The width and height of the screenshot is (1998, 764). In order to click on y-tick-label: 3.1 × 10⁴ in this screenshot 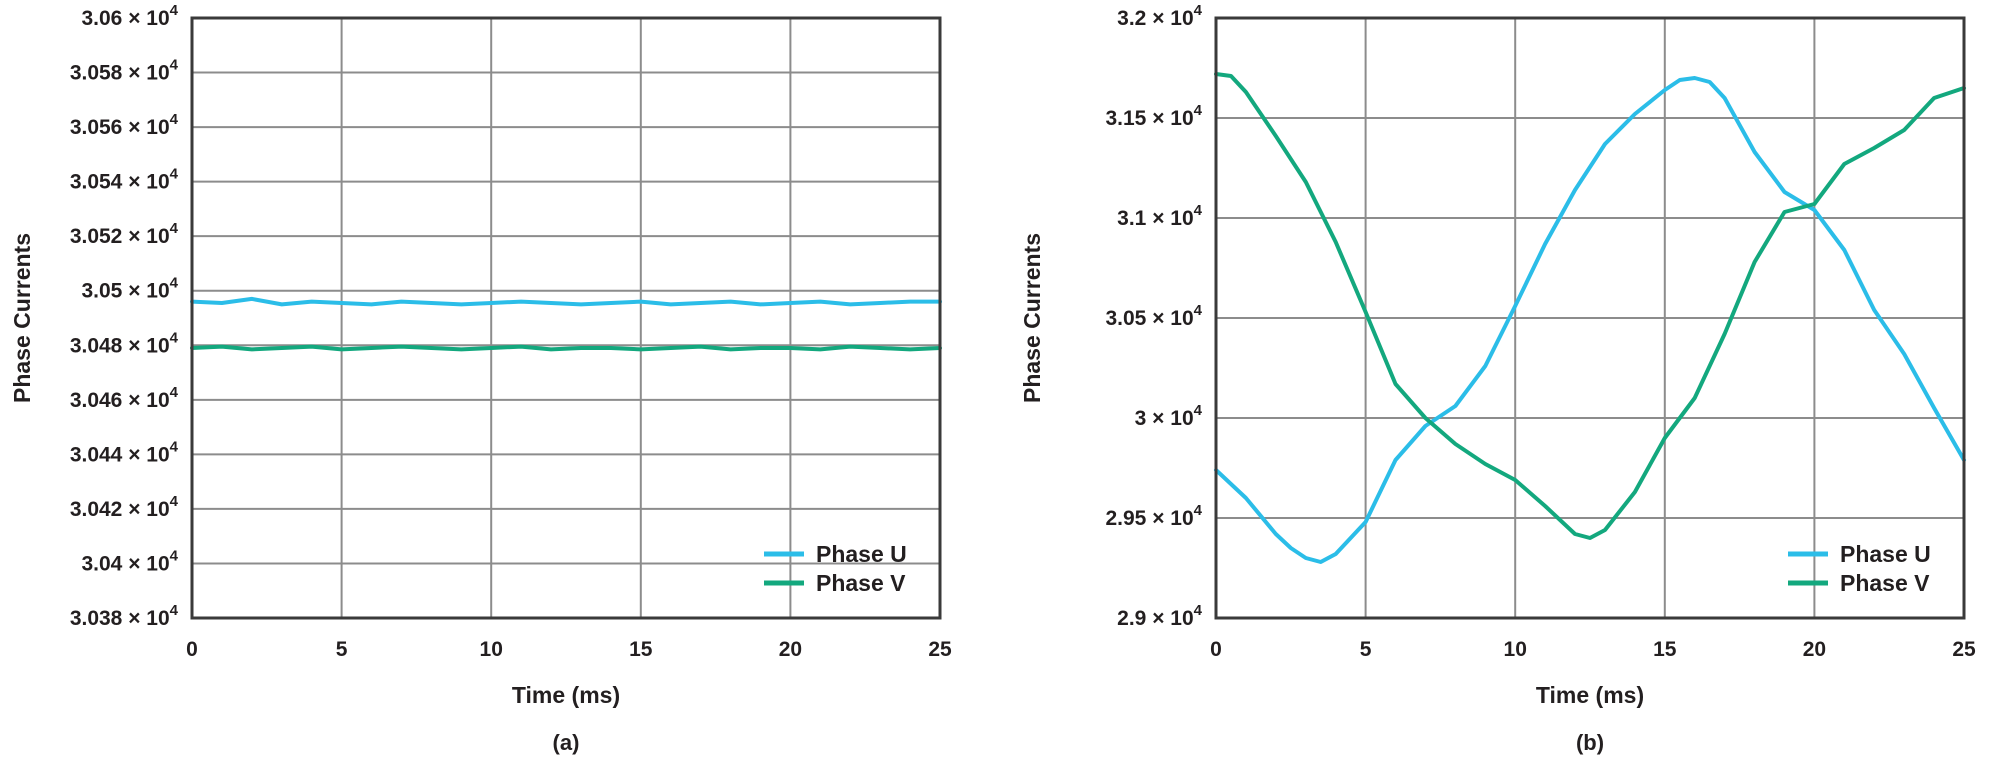, I will do `click(1159, 216)`.